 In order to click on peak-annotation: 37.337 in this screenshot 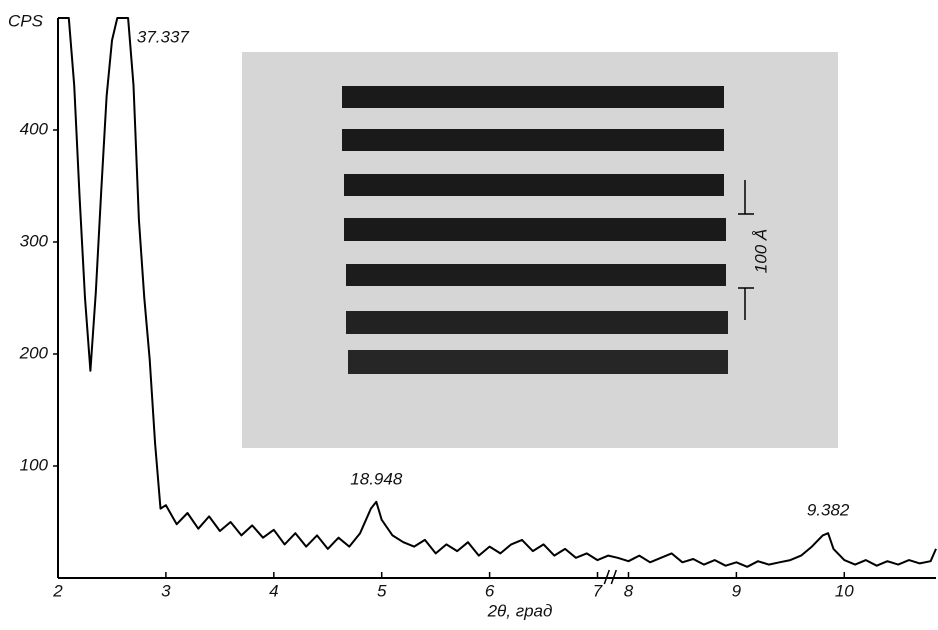, I will do `click(163, 36)`.